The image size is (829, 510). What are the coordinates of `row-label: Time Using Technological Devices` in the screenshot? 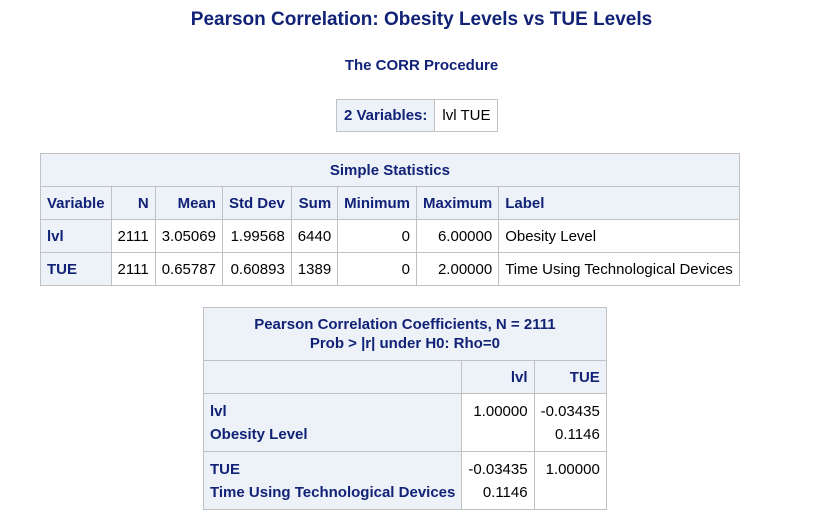 It's located at (333, 492).